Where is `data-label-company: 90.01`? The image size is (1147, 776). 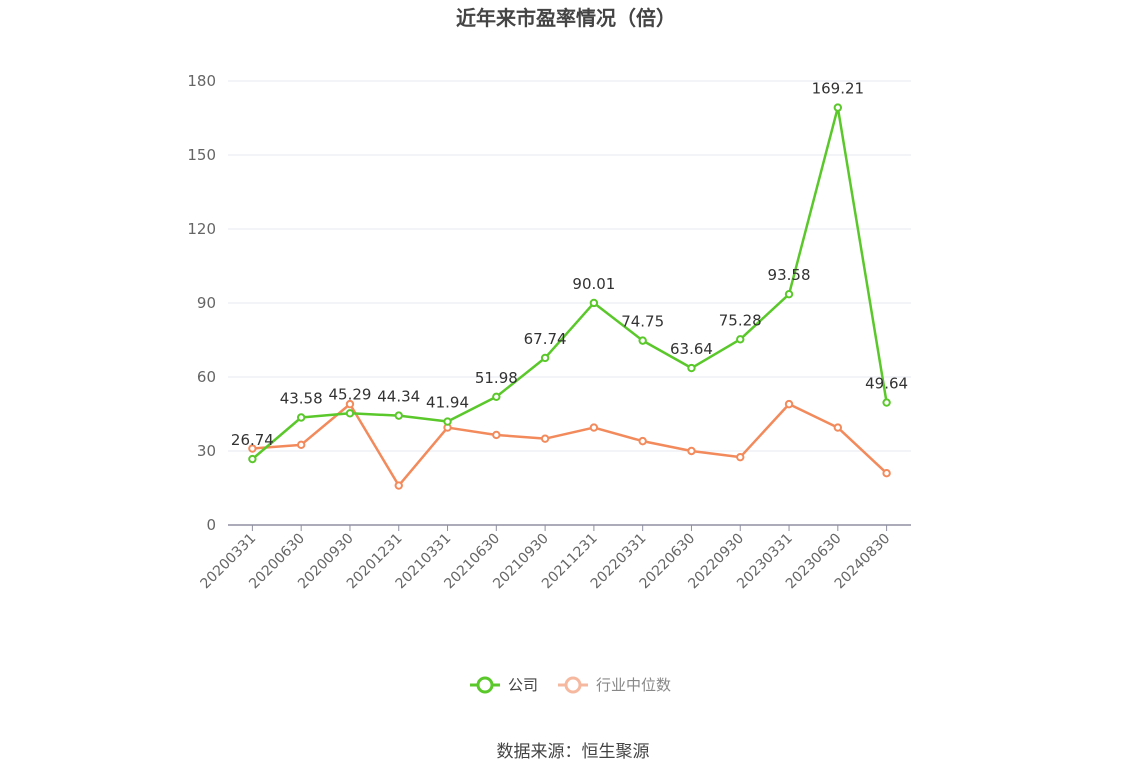 data-label-company: 90.01 is located at coordinates (593, 284).